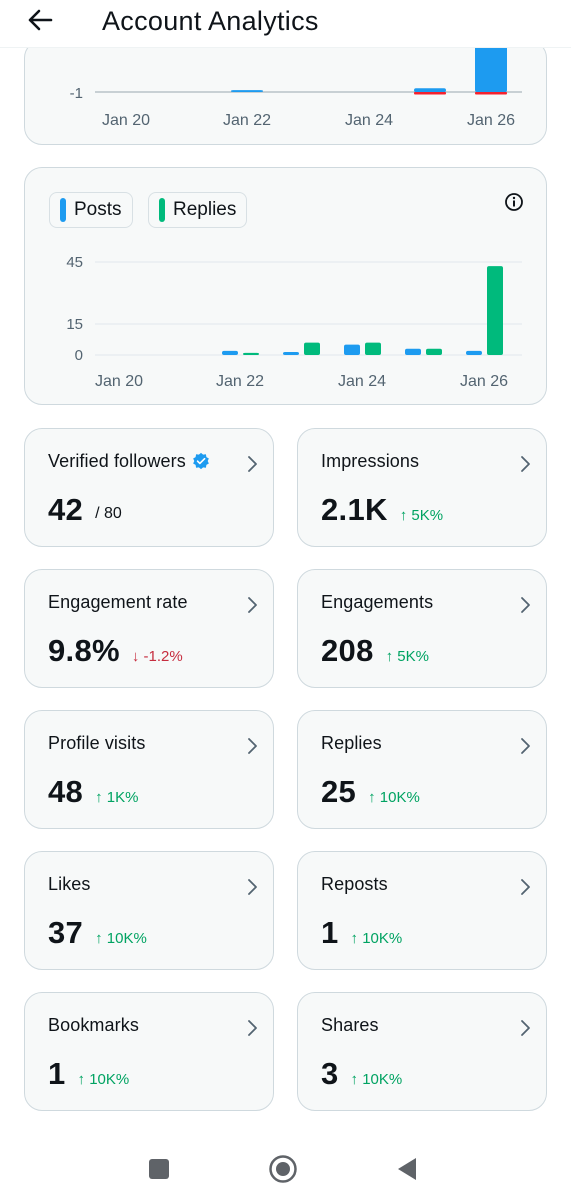 This screenshot has height=1200, width=571. I want to click on metric-label: Shares, so click(350, 1025).